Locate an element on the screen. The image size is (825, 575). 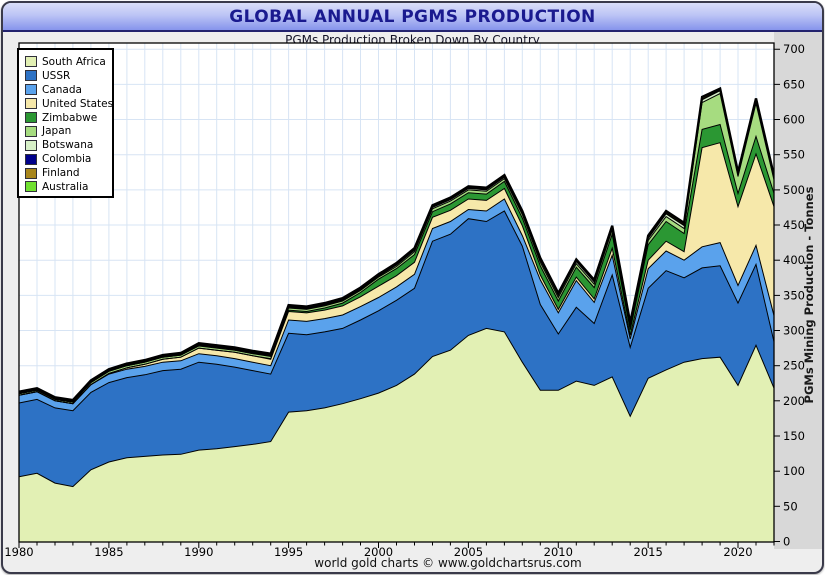
y-axis-title: PGMs Mining Production - Tonnes is located at coordinates (809, 294).